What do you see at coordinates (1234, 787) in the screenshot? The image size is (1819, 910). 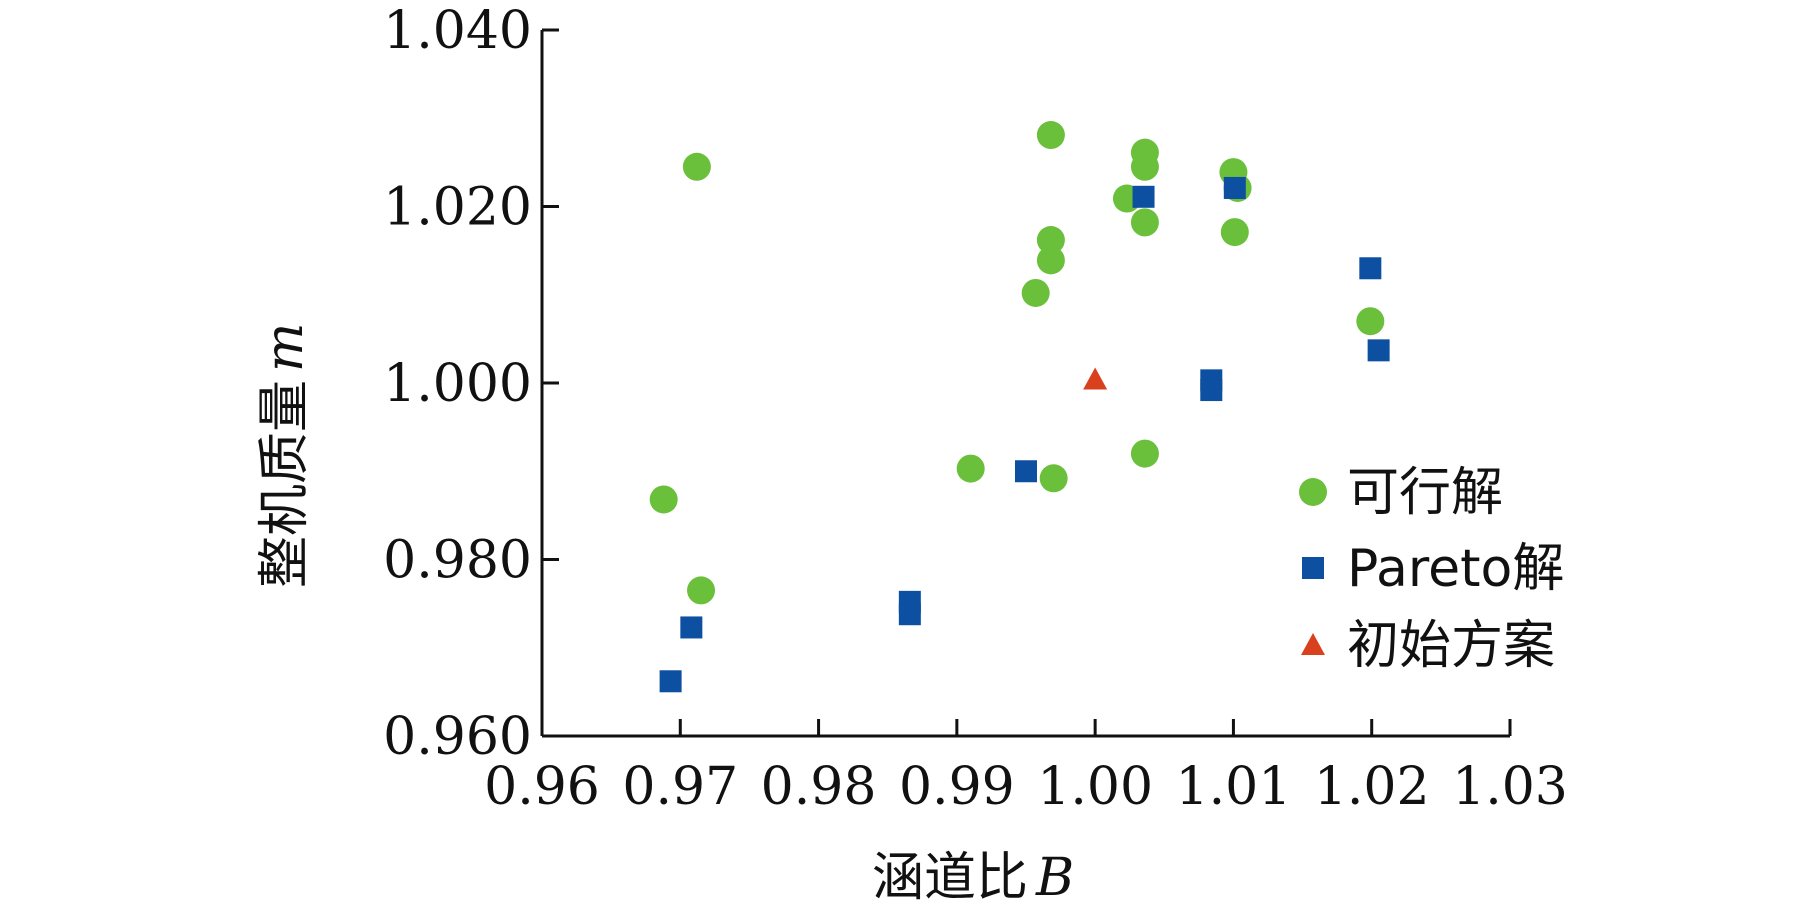 I see `x-tick-label: 1.01` at bounding box center [1234, 787].